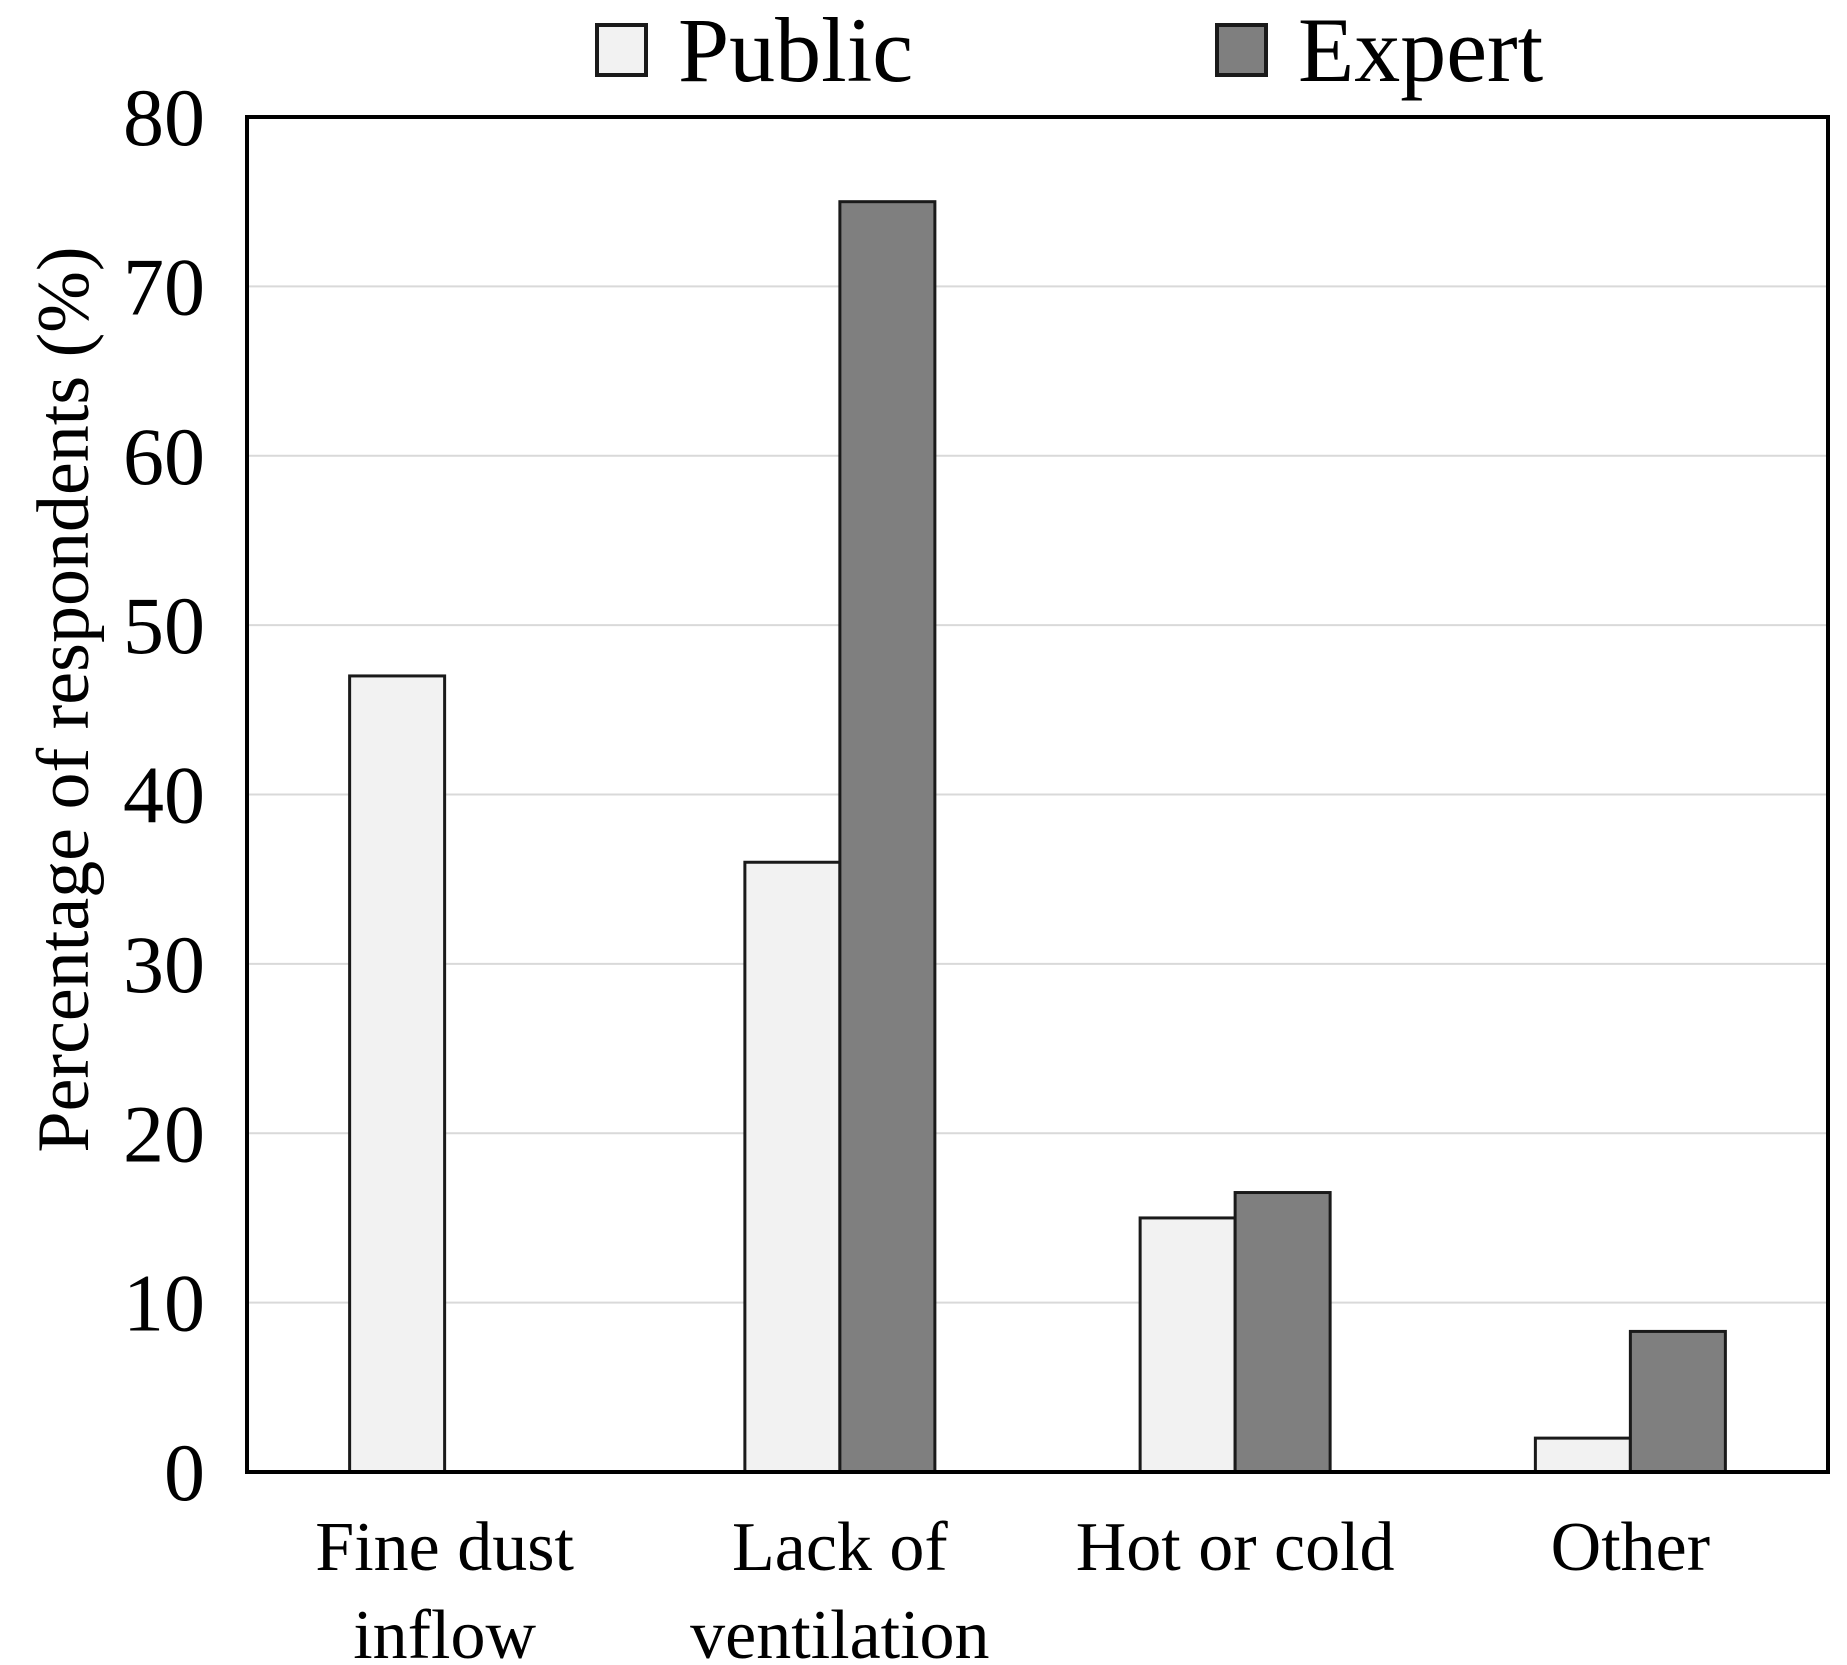 The image size is (1847, 1665). Describe the element at coordinates (164, 117) in the screenshot. I see `y-tick-label-80: 80` at that location.